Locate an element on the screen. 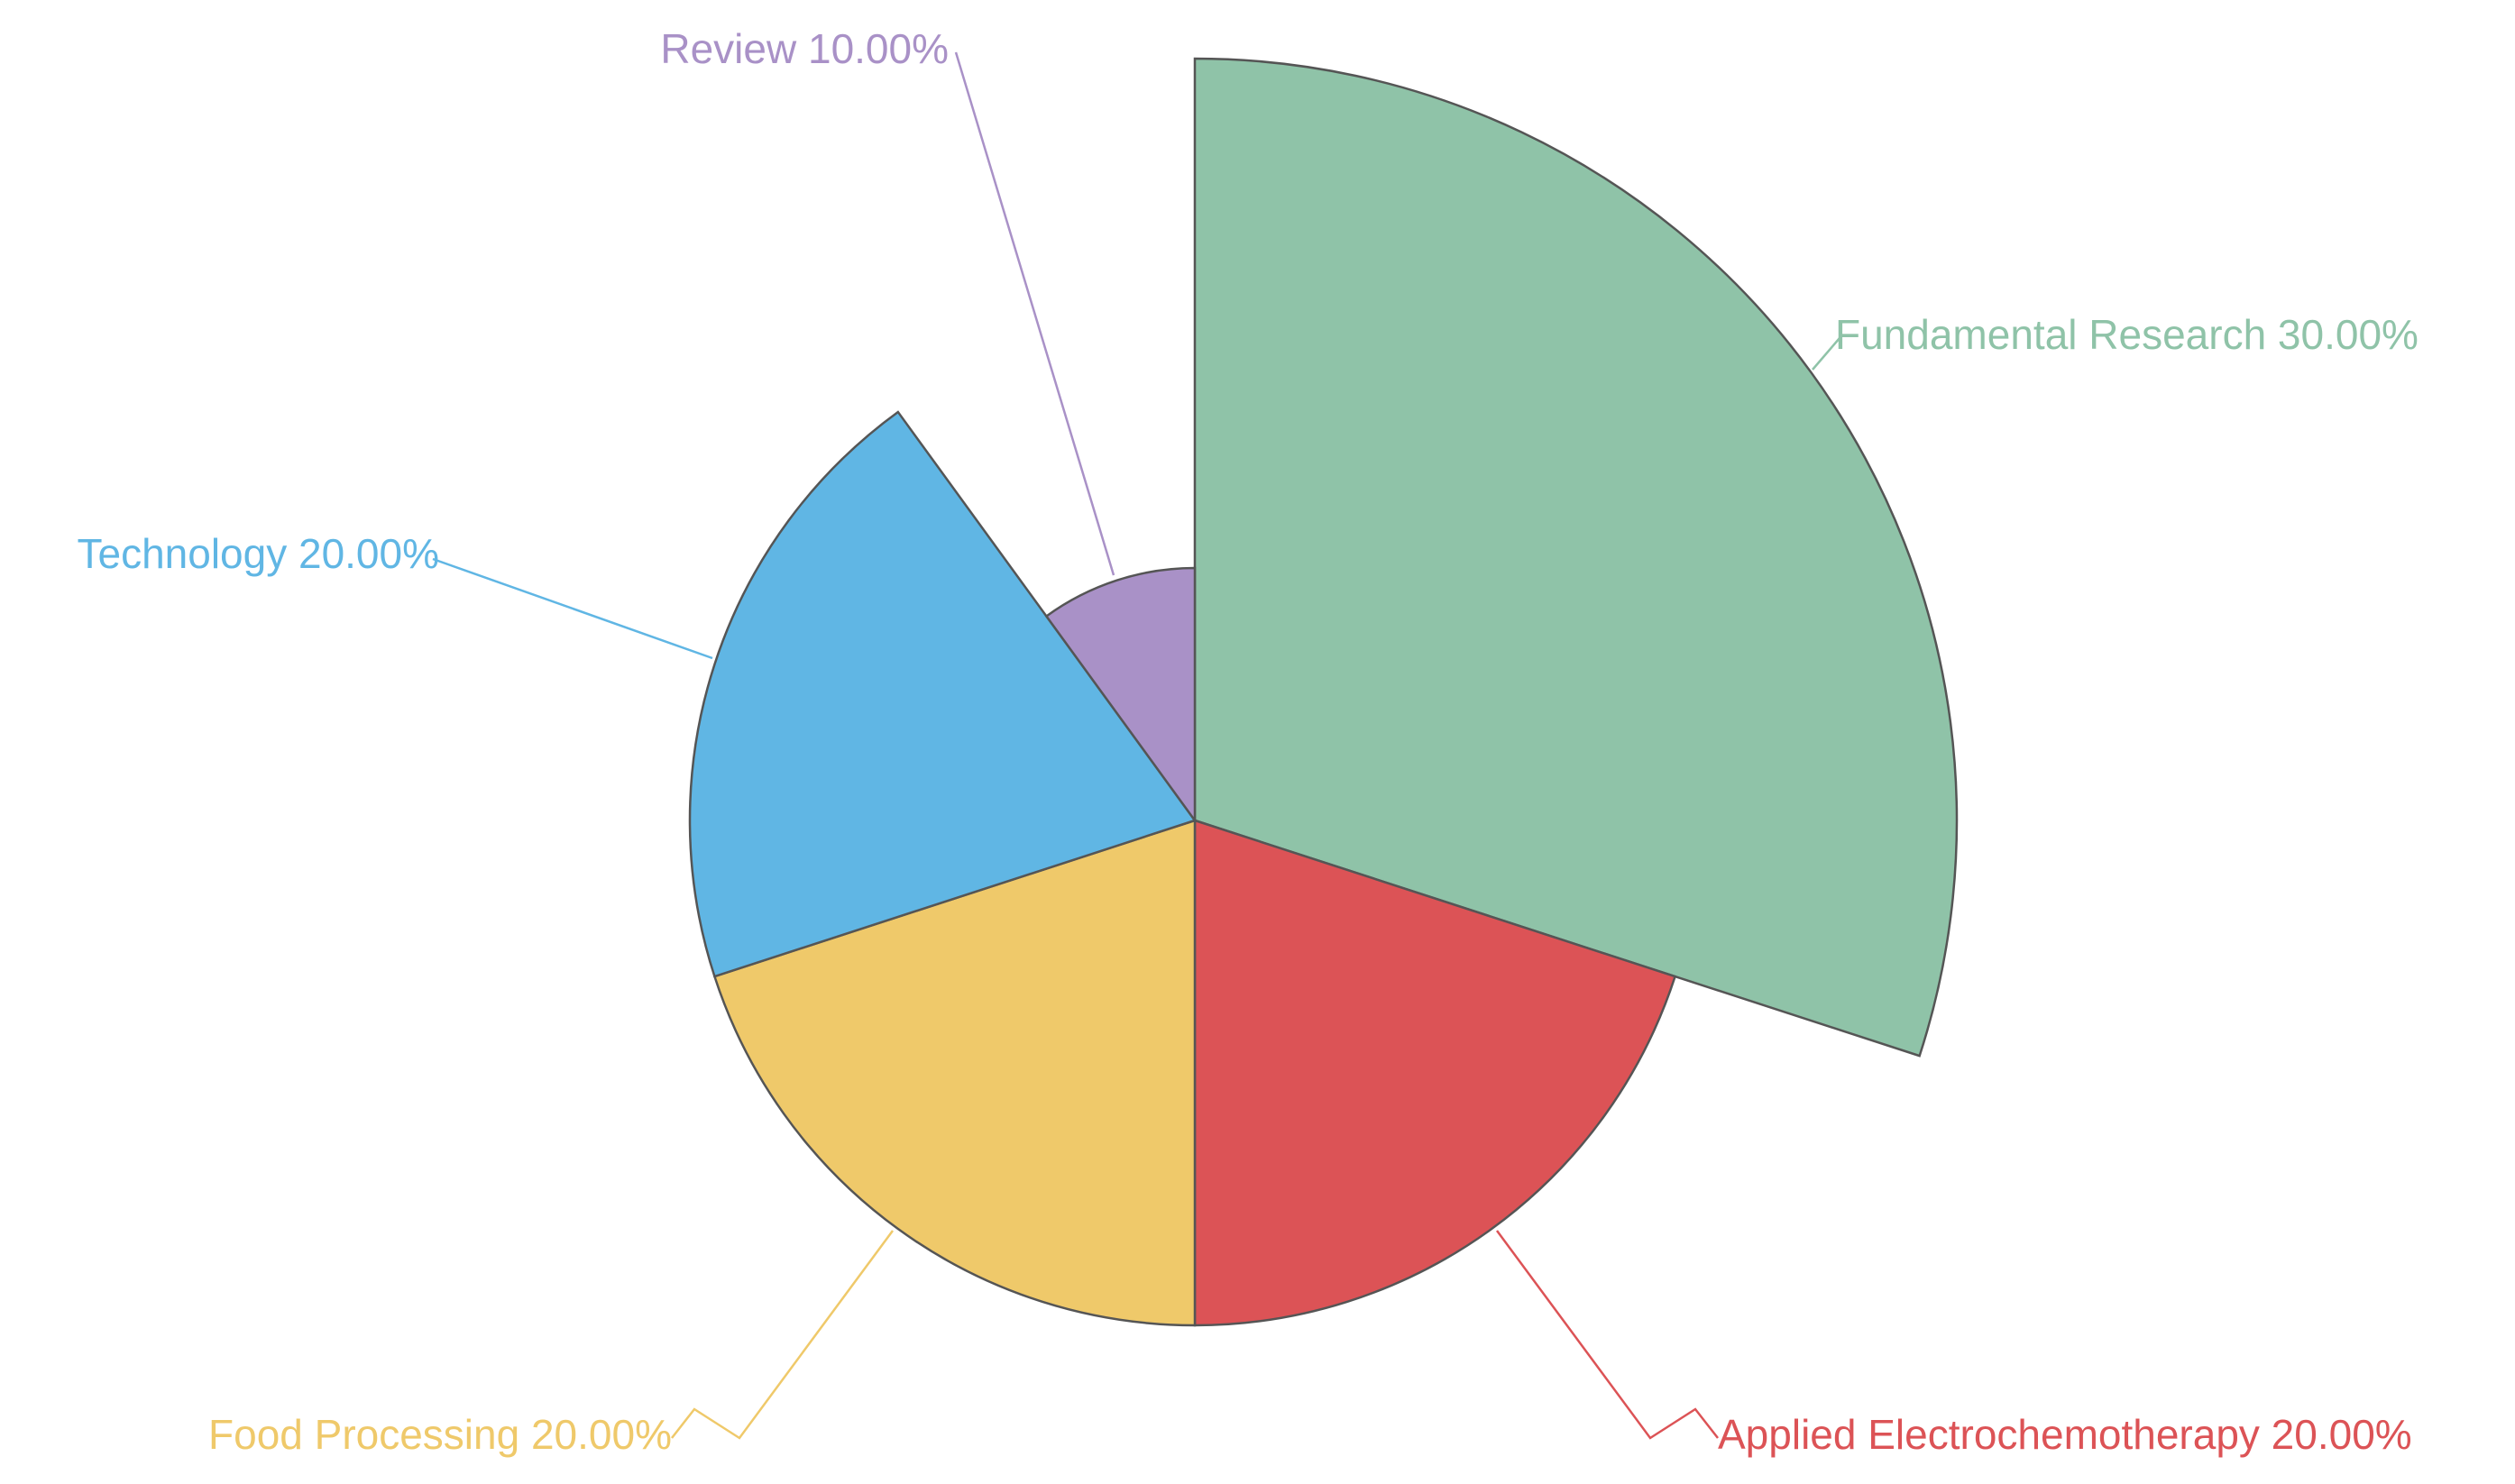 The height and width of the screenshot is (1484, 2515). leader-line-food-processing is located at coordinates (783, 1335).